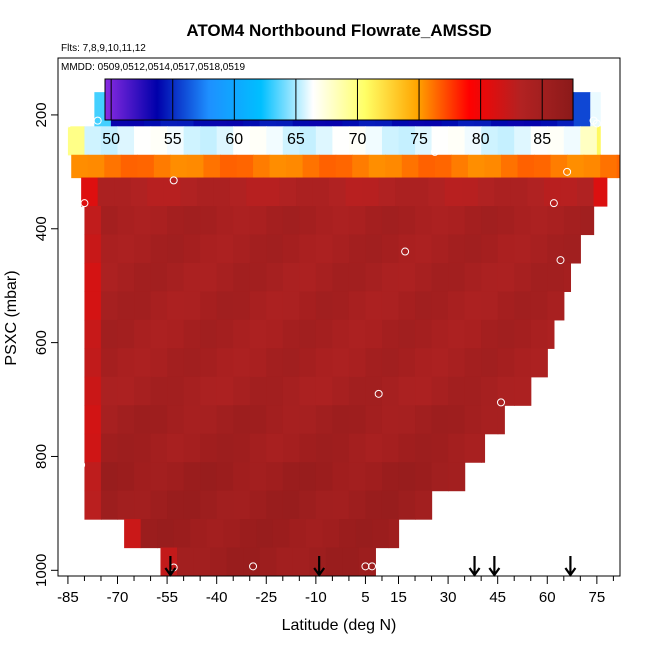 This screenshot has height=650, width=650. What do you see at coordinates (570, 566) in the screenshot?
I see `flight-arrow` at bounding box center [570, 566].